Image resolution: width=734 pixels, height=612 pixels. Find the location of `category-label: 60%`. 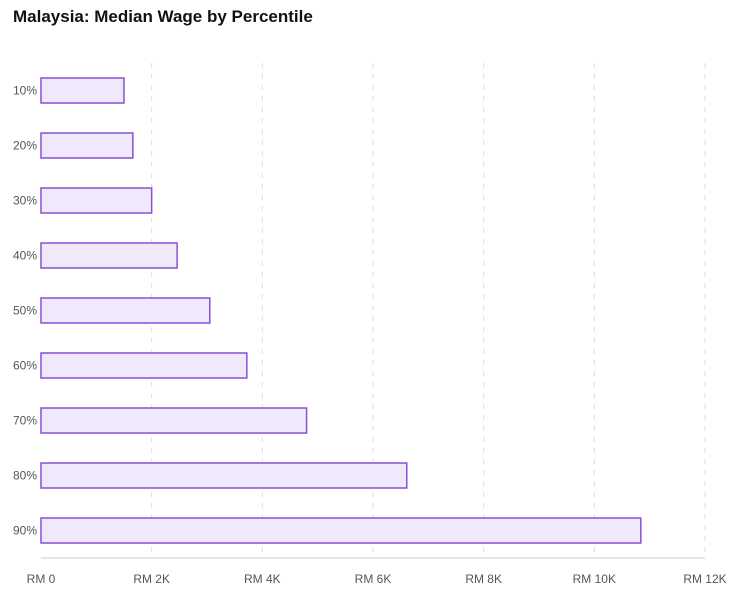

category-label: 60% is located at coordinates (25, 366).